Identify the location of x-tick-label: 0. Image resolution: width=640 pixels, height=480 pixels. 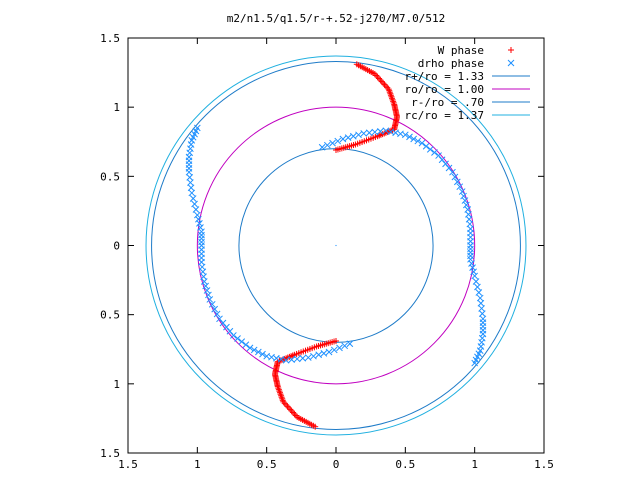
(336, 464).